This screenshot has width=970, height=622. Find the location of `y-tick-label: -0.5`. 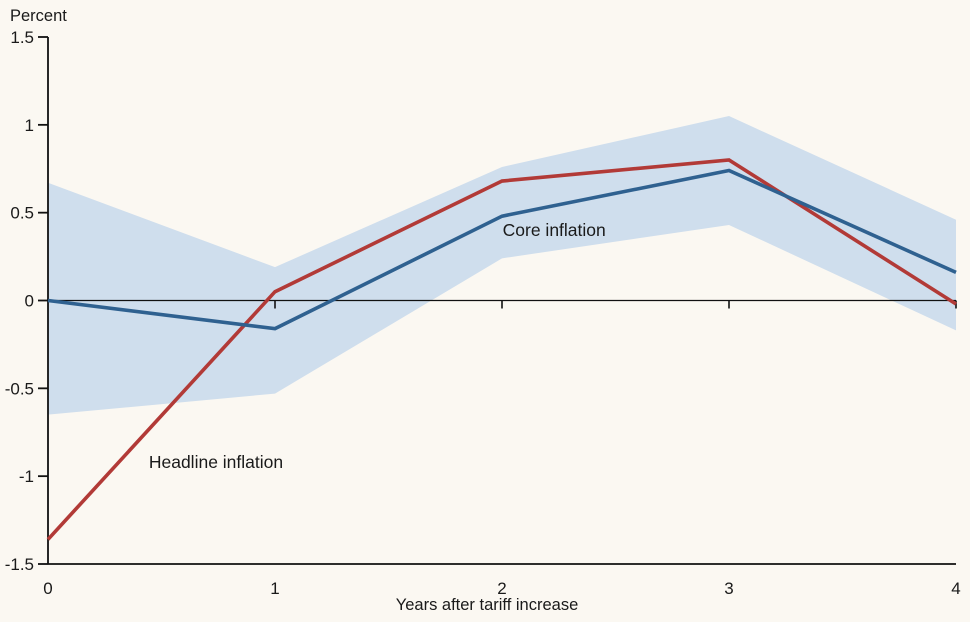

y-tick-label: -0.5 is located at coordinates (19, 388).